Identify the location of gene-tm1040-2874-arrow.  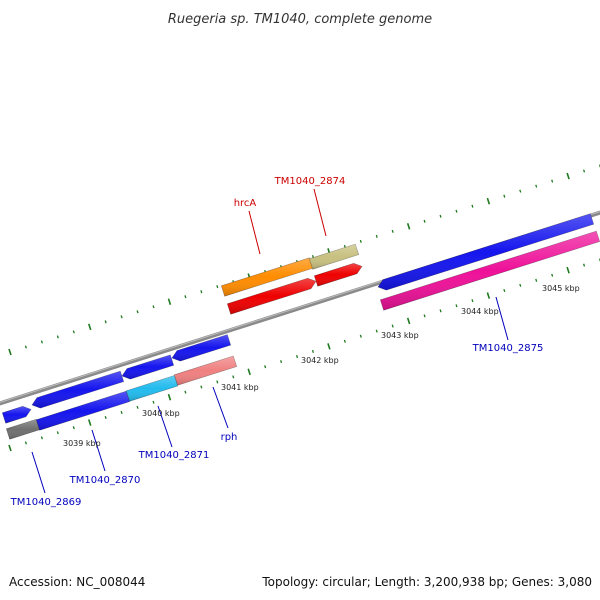
(334, 256).